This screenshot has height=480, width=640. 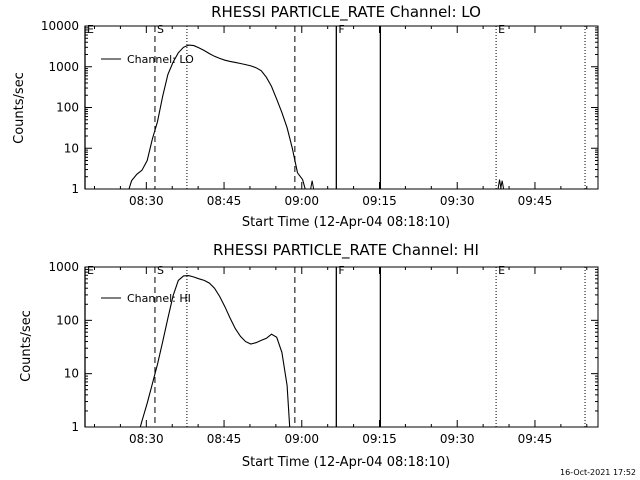 I want to click on y-tick-label: 10000, so click(x=60, y=26).